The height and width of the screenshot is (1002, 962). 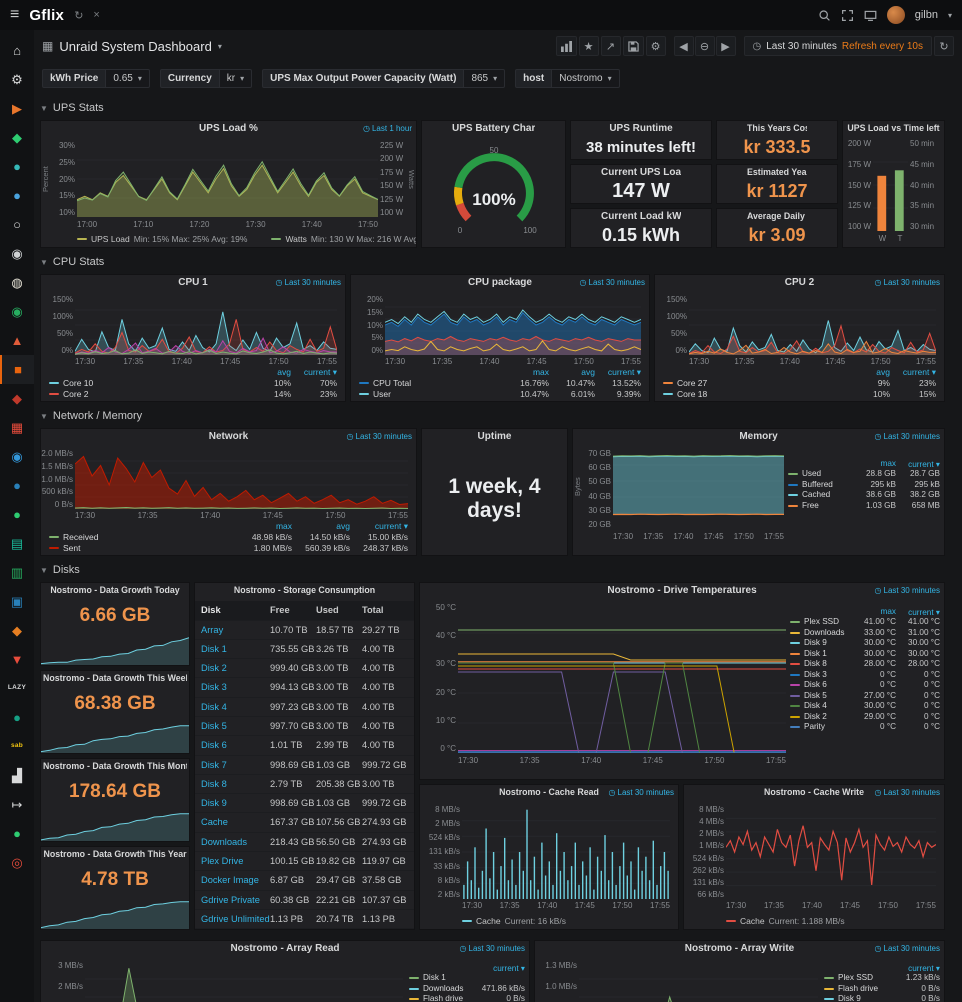 What do you see at coordinates (17, 427) in the screenshot?
I see `sidebar-app-icon: ▦` at bounding box center [17, 427].